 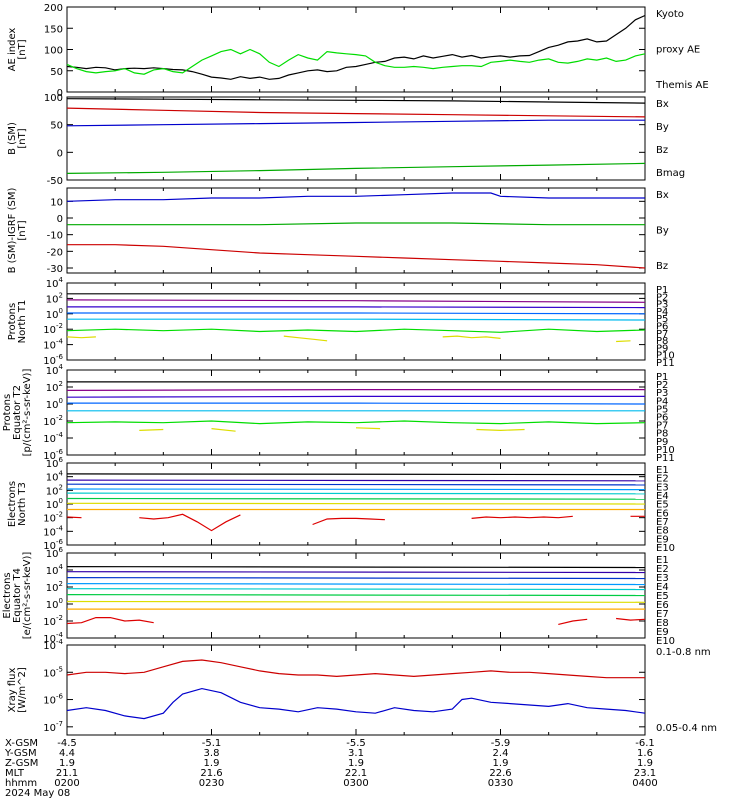 I want to click on y-tick-label-xray: 10⁻⁷, so click(x=53, y=727).